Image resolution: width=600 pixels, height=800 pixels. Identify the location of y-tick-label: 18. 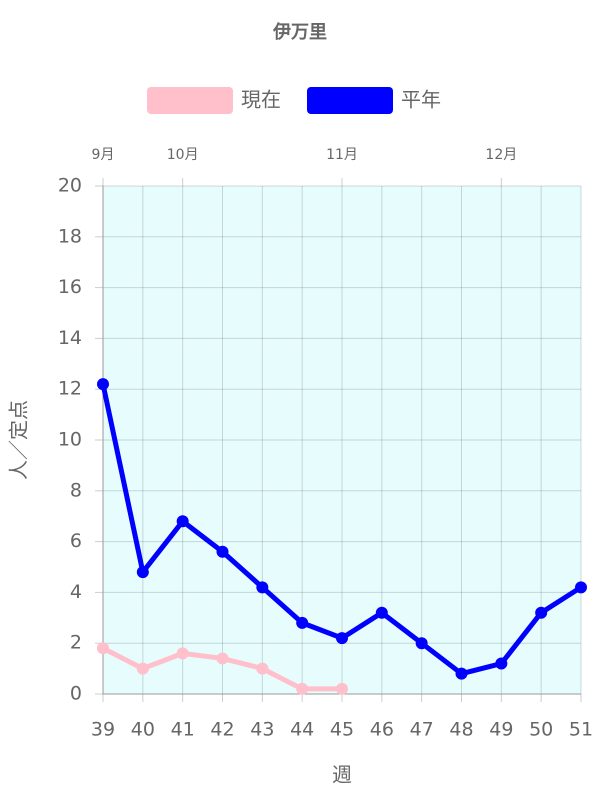
(70, 236).